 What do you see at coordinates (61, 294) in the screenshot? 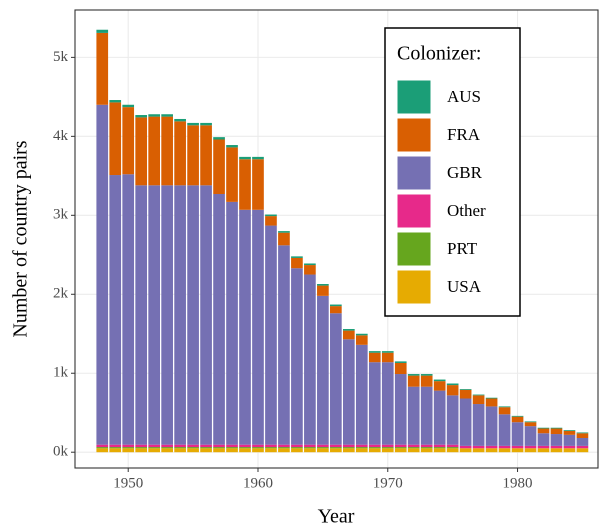
I see `y-tick-label: 2k` at bounding box center [61, 294].